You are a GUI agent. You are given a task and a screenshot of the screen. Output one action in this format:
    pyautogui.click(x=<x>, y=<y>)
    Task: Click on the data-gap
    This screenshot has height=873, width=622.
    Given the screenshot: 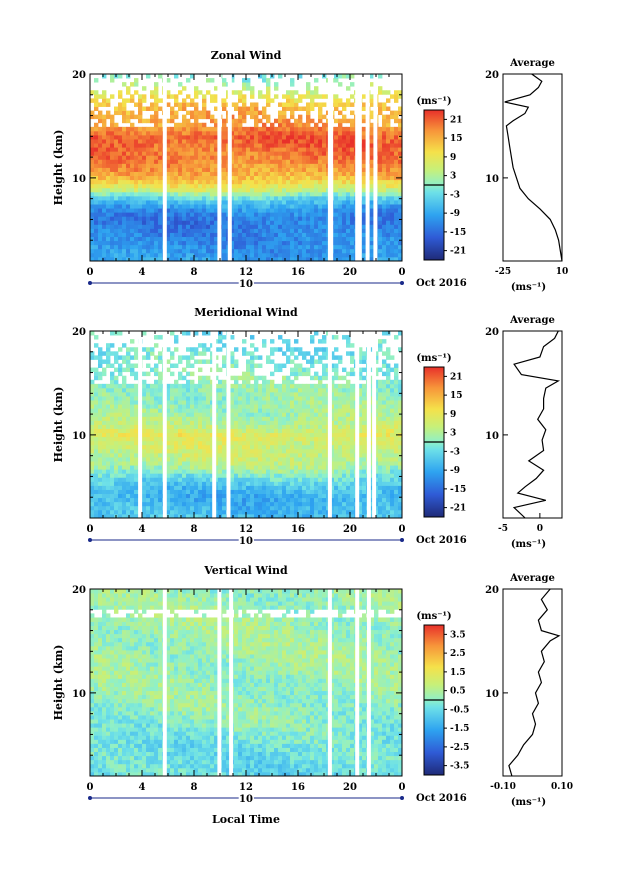 What is the action you would take?
    pyautogui.click(x=367, y=167)
    